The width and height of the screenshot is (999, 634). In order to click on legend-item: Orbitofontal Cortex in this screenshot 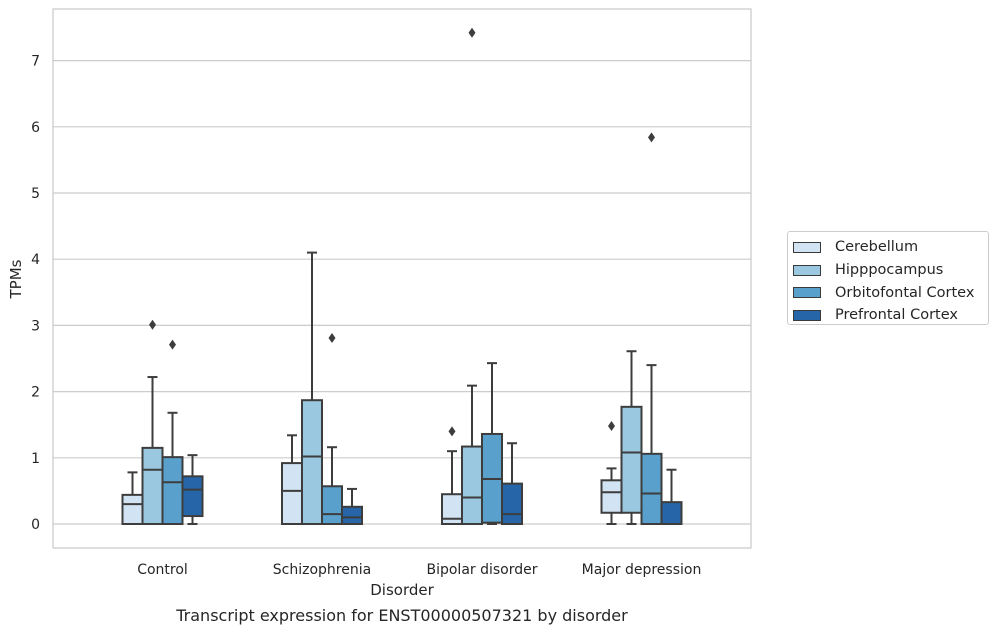, I will do `click(890, 292)`.